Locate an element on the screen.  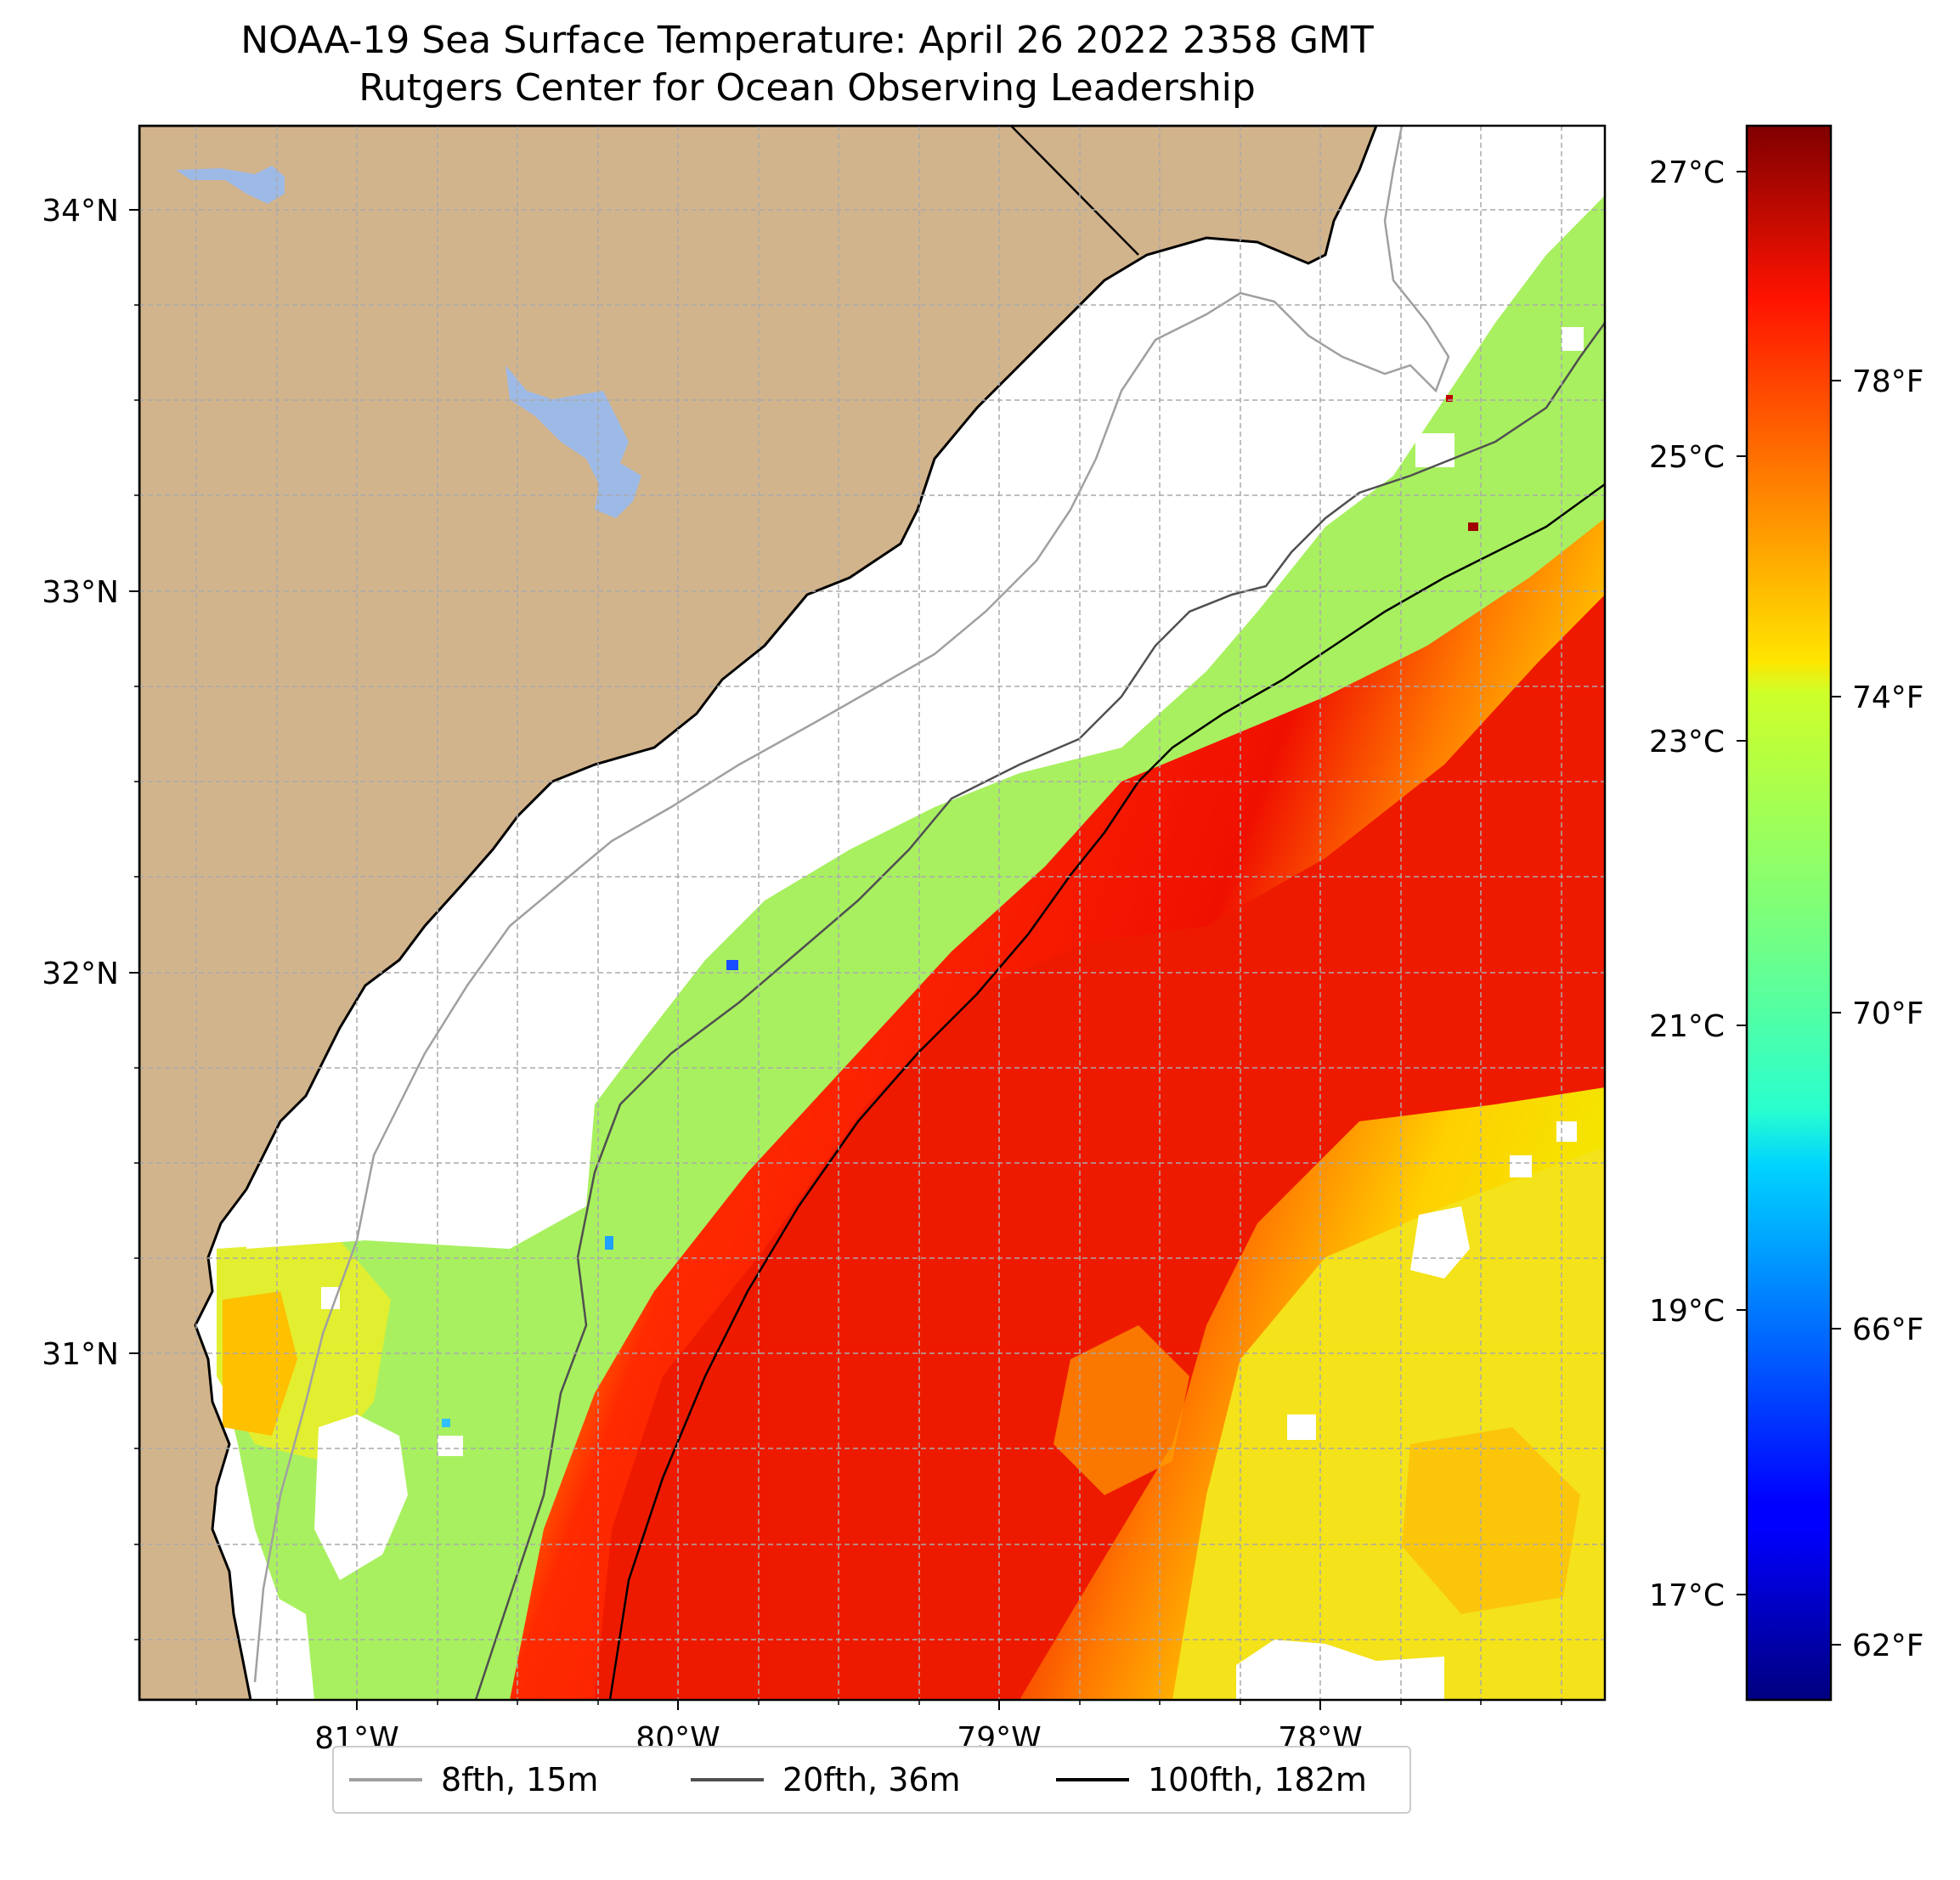
lat-tick-label: 32°N is located at coordinates (80, 974).